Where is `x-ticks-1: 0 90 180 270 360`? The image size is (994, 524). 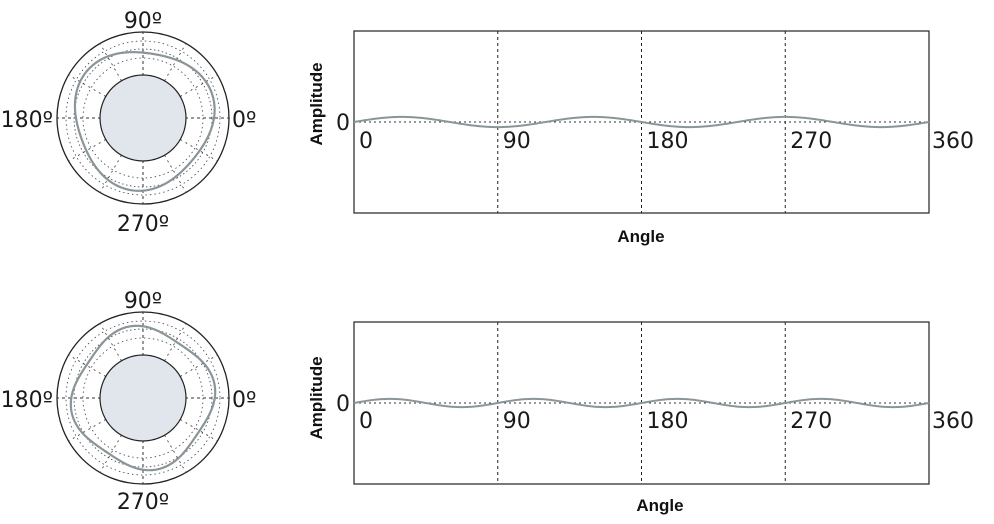 x-ticks-1: 0 90 180 270 360 is located at coordinates (666, 141).